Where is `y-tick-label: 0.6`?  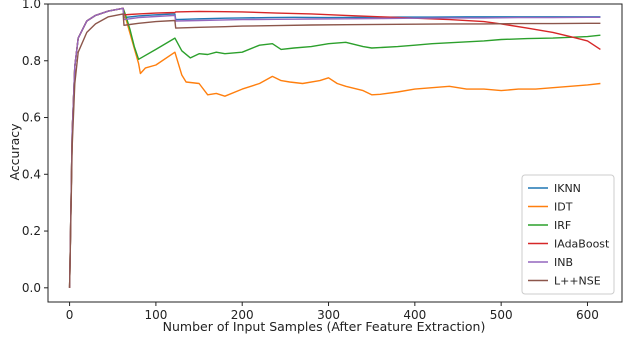 y-tick-label: 0.6 is located at coordinates (31, 118).